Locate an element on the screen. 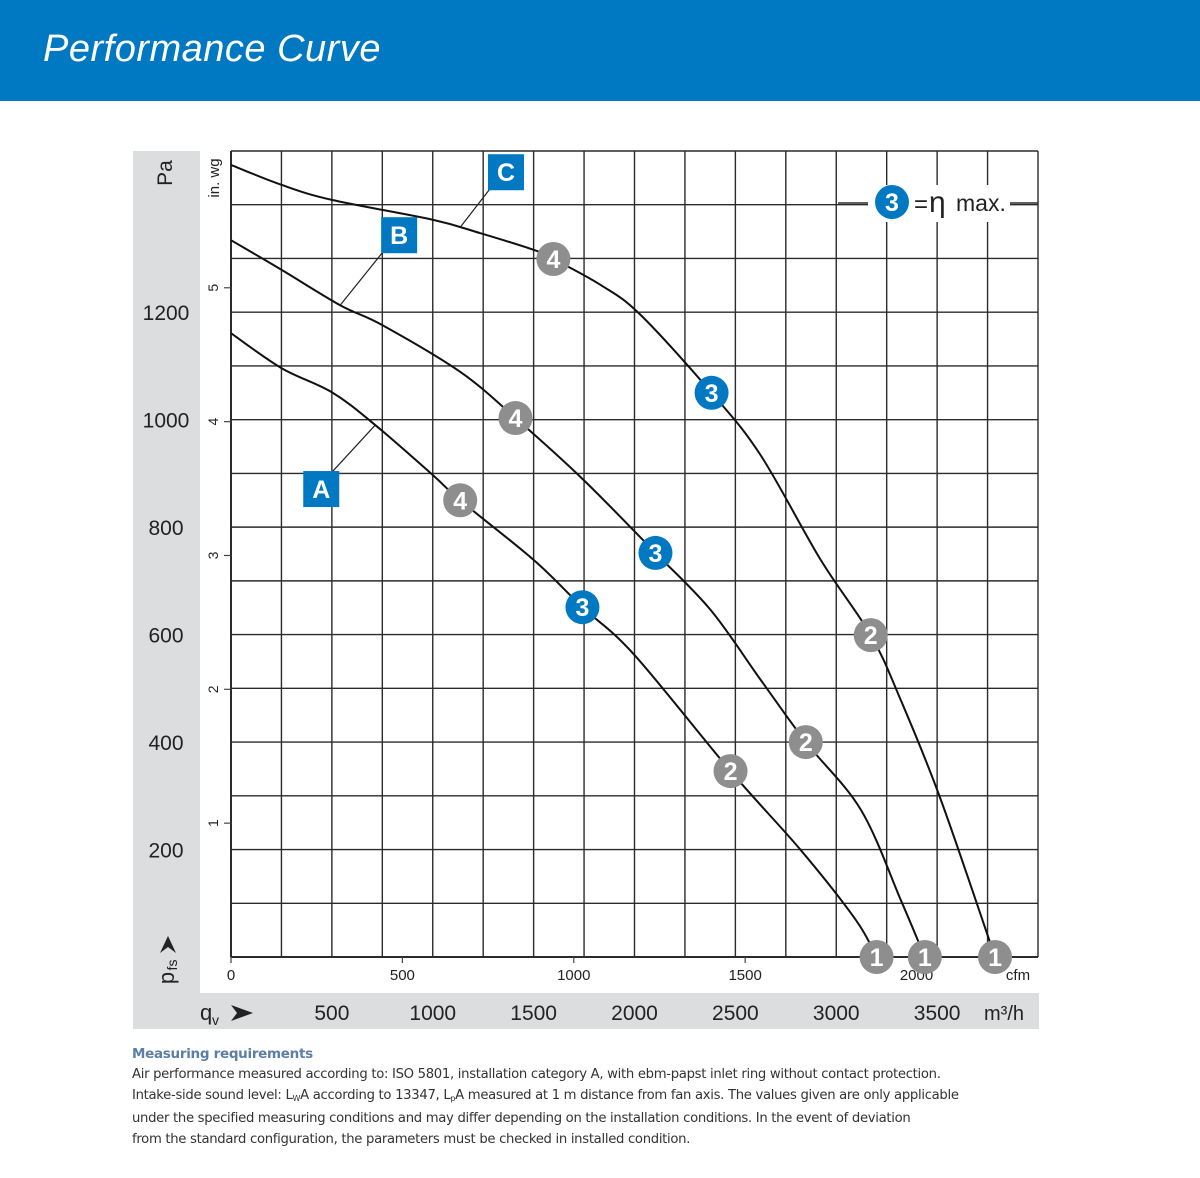 This screenshot has width=1200, height=1178. notes-text: A according to 13347, L is located at coordinates (375, 1095).